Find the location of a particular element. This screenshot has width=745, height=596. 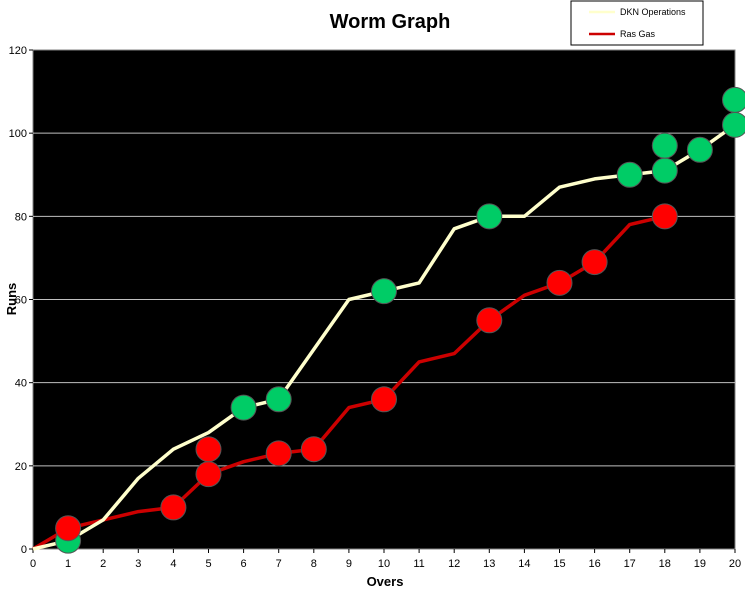

y-tick-label-100: 100 is located at coordinates (18, 134).